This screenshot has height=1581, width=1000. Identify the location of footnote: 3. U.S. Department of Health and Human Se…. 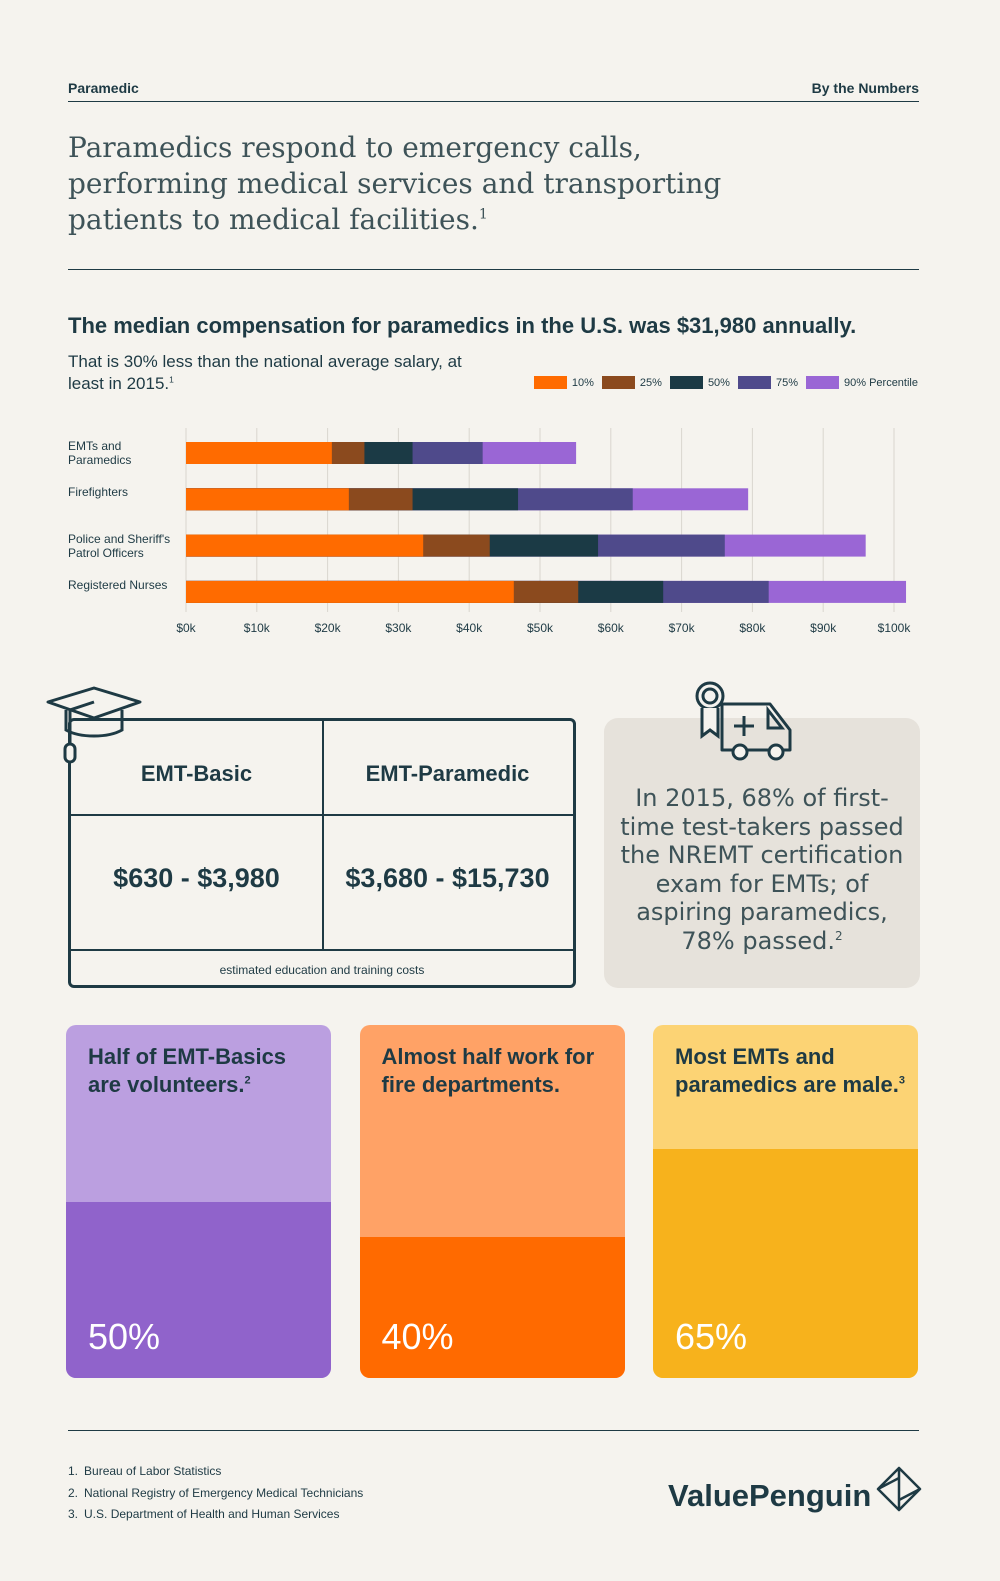
(203, 1514).